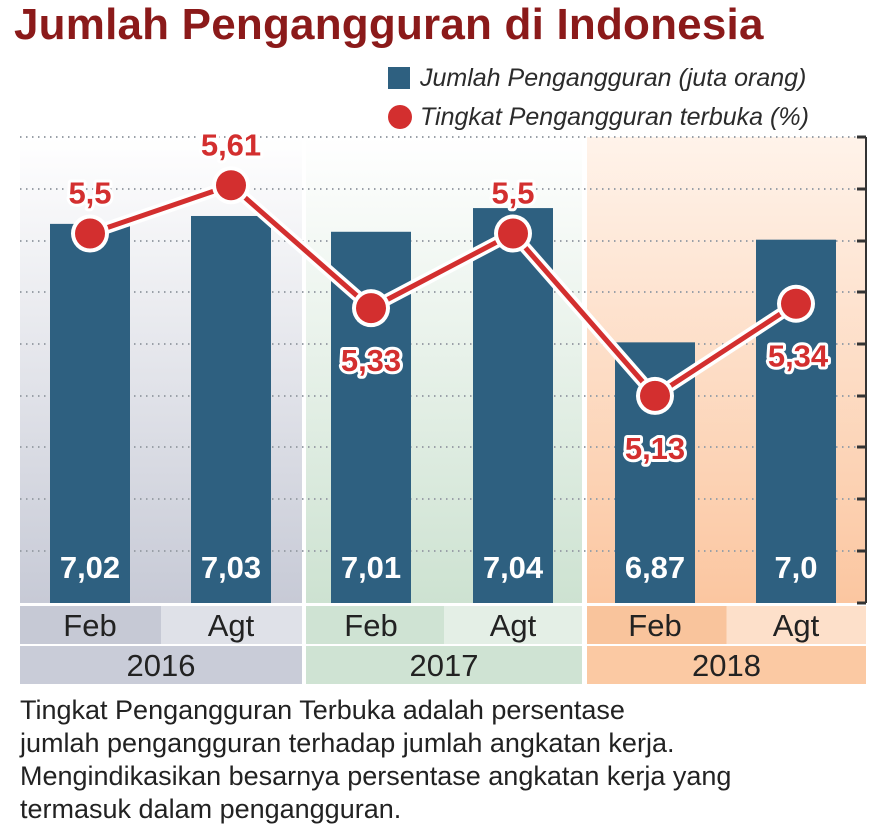 The width and height of the screenshot is (886, 839). Describe the element at coordinates (655, 395) in the screenshot. I see `rate-marker-feb-2018` at that location.